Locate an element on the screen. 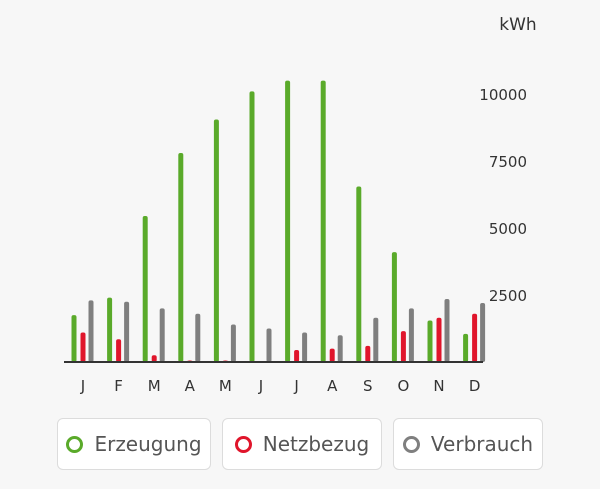 The height and width of the screenshot is (489, 600). erzeugung-dot-icon is located at coordinates (75, 444).